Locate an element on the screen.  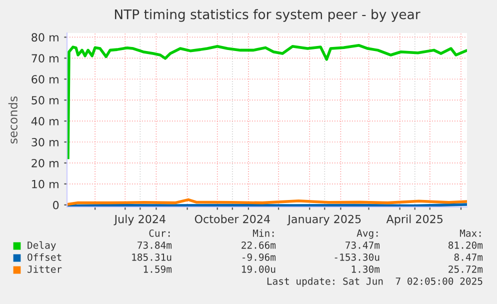
text: 19.00u is located at coordinates (259, 269).